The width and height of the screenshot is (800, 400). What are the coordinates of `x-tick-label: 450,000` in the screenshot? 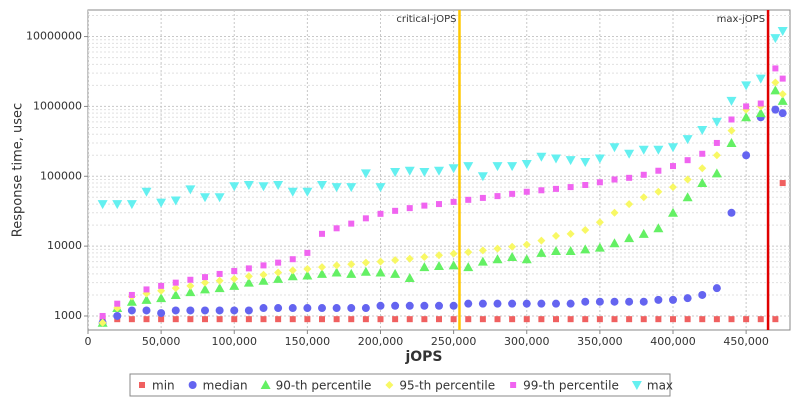 It's located at (746, 341).